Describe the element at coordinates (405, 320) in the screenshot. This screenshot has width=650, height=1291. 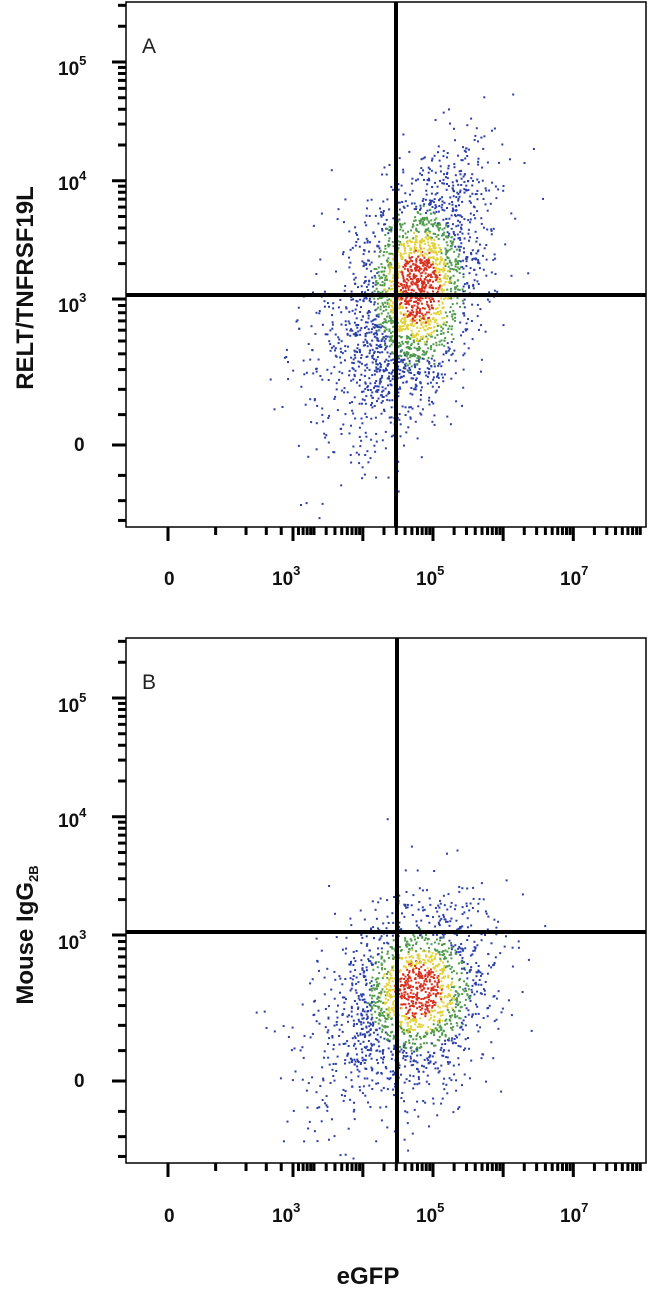
I see `event-point-a-2063` at that location.